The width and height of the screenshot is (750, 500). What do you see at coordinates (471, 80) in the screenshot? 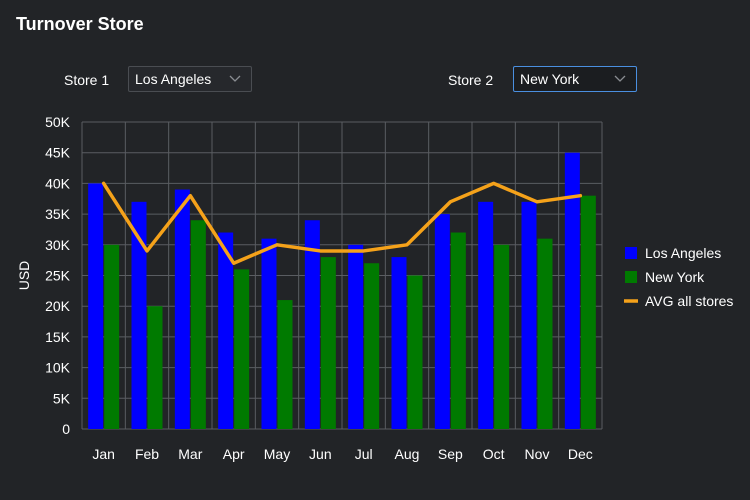
I see `store2-label: Store 2` at bounding box center [471, 80].